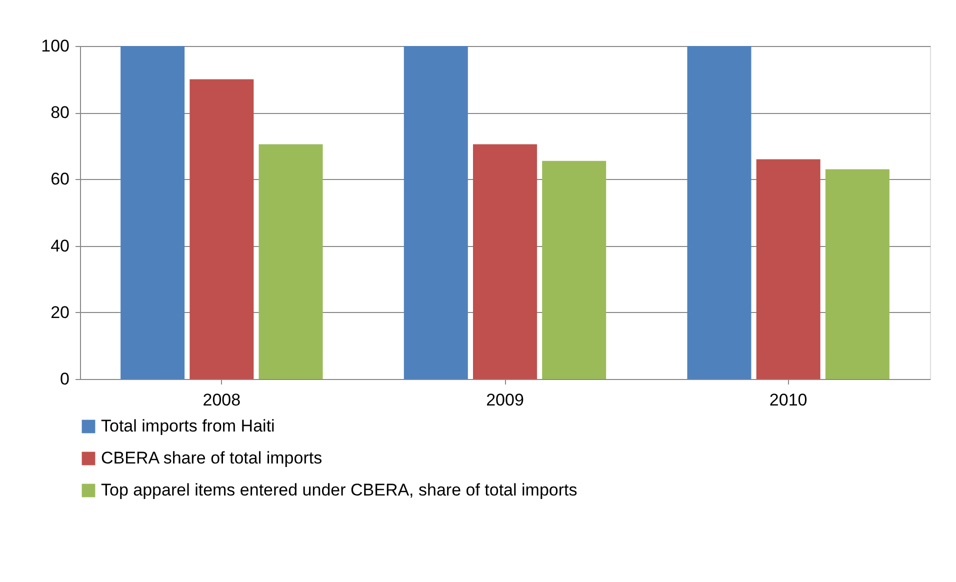  I want to click on y-tick-label: 40, so click(60, 246).